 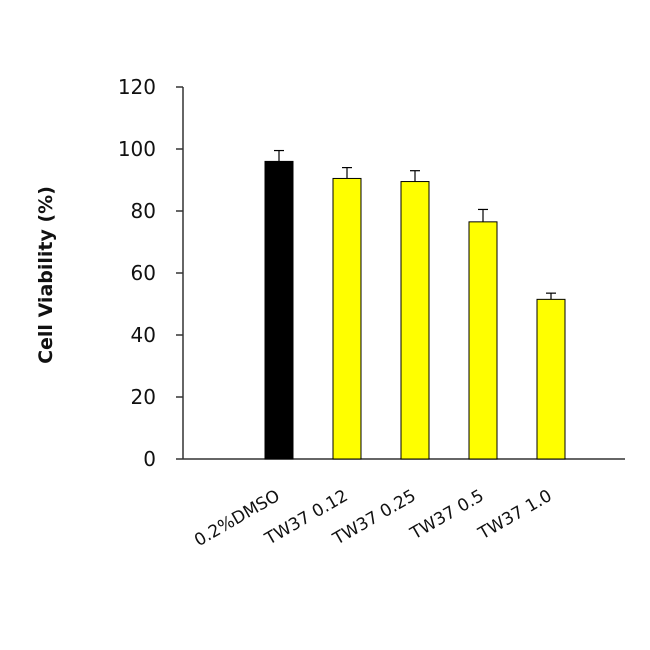 I want to click on y-axis: 0 20 40 60 80 100 120, so click(x=151, y=273).